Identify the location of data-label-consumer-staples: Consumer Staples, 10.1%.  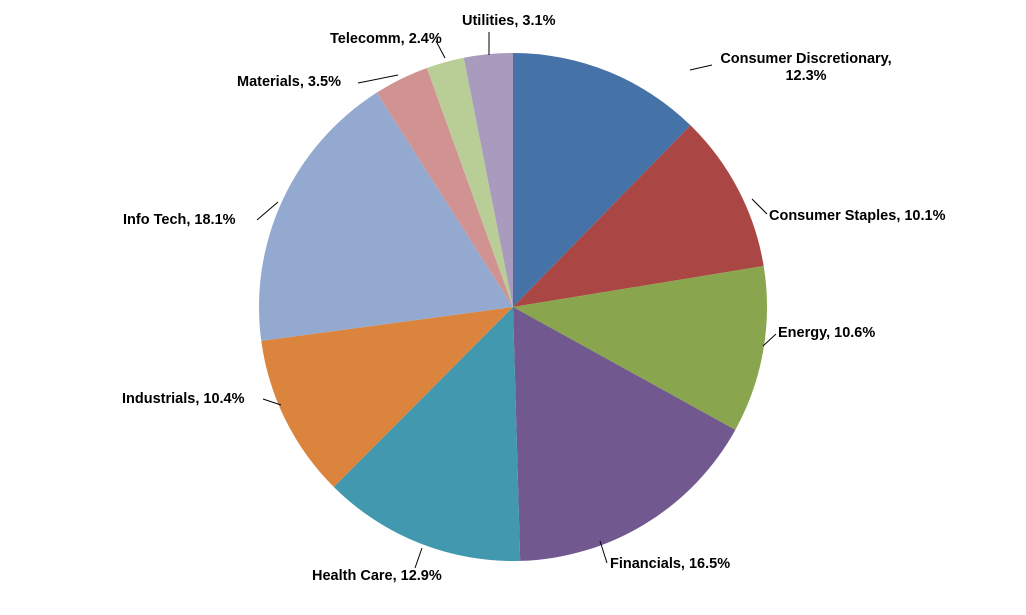
(857, 216).